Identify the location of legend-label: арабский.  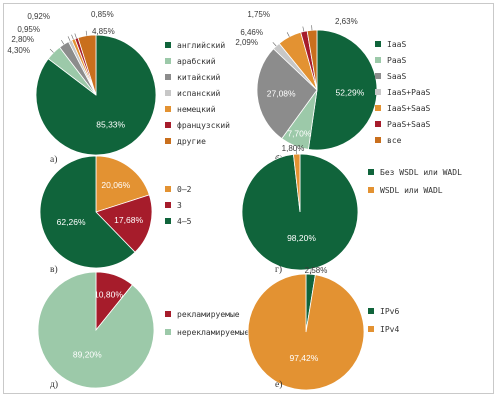
(196, 61).